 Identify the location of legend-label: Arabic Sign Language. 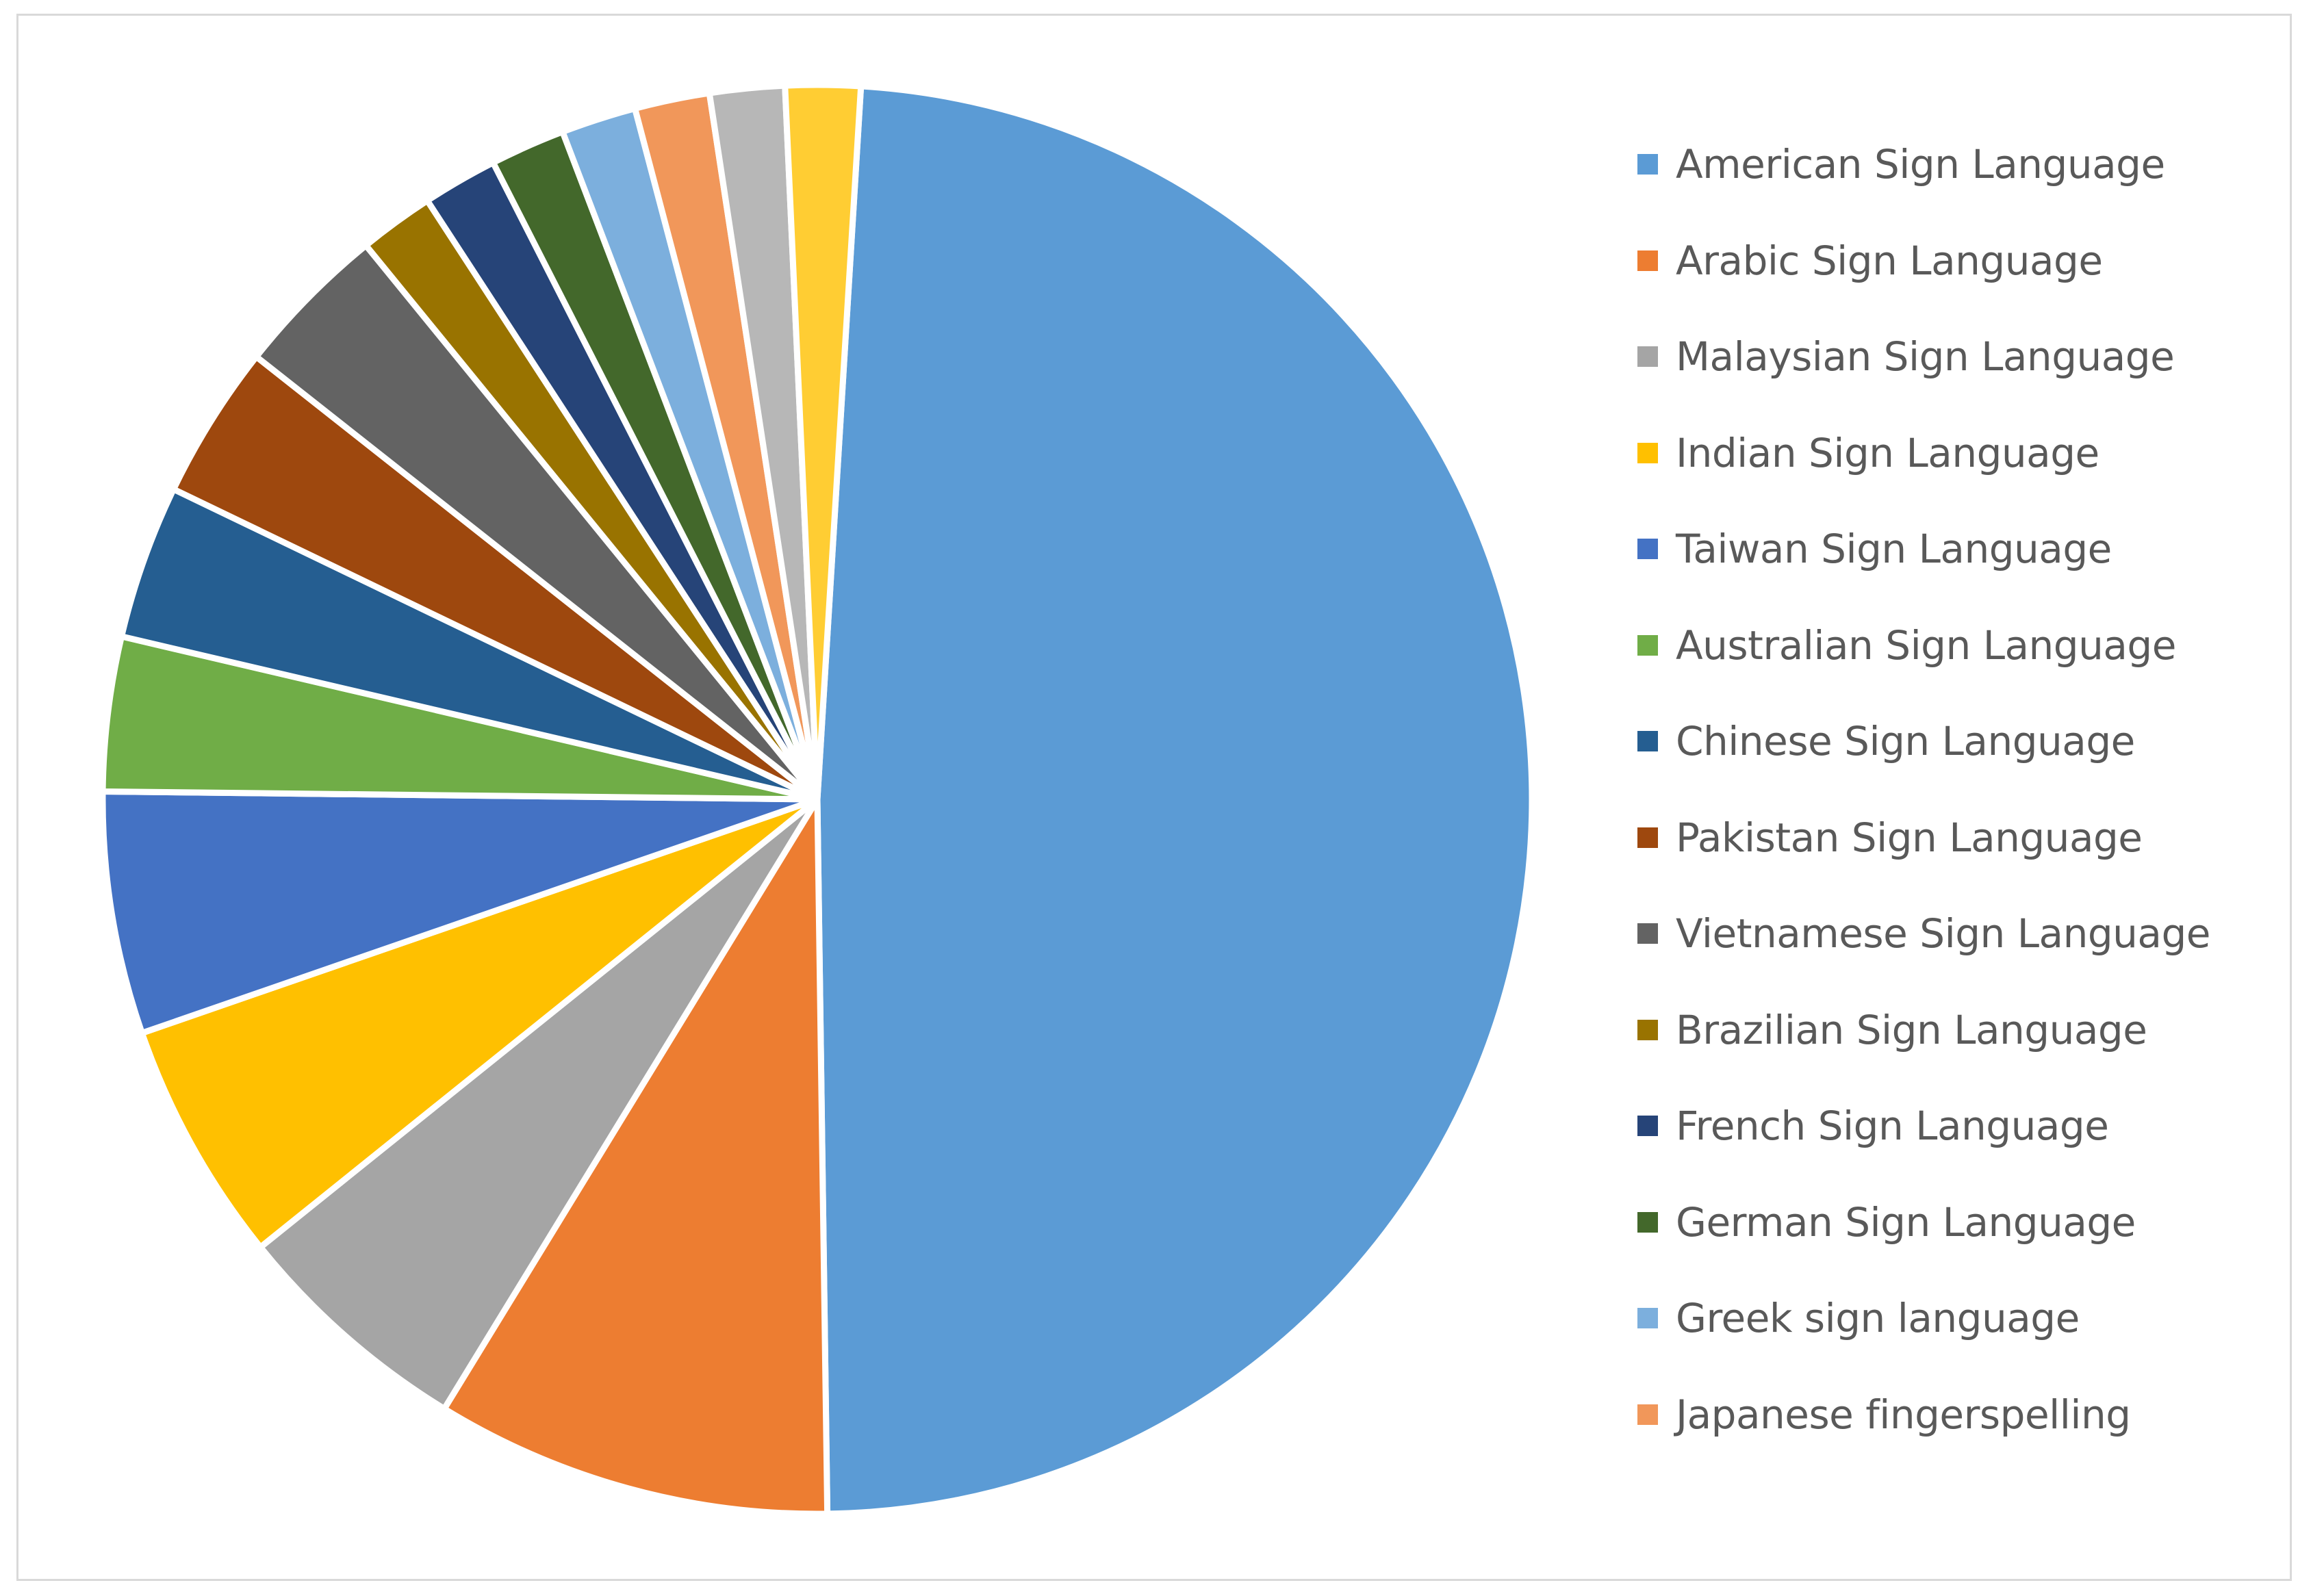
(1889, 260).